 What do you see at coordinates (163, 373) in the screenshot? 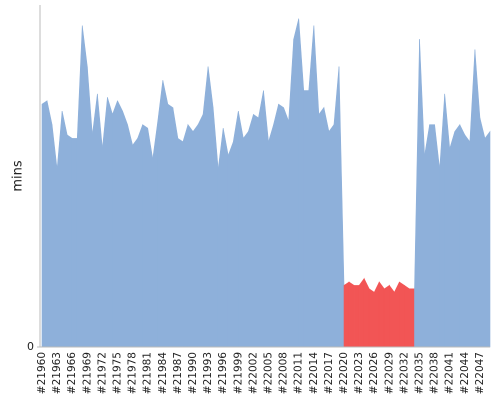
I see `x-tick-label: #21984` at bounding box center [163, 373].